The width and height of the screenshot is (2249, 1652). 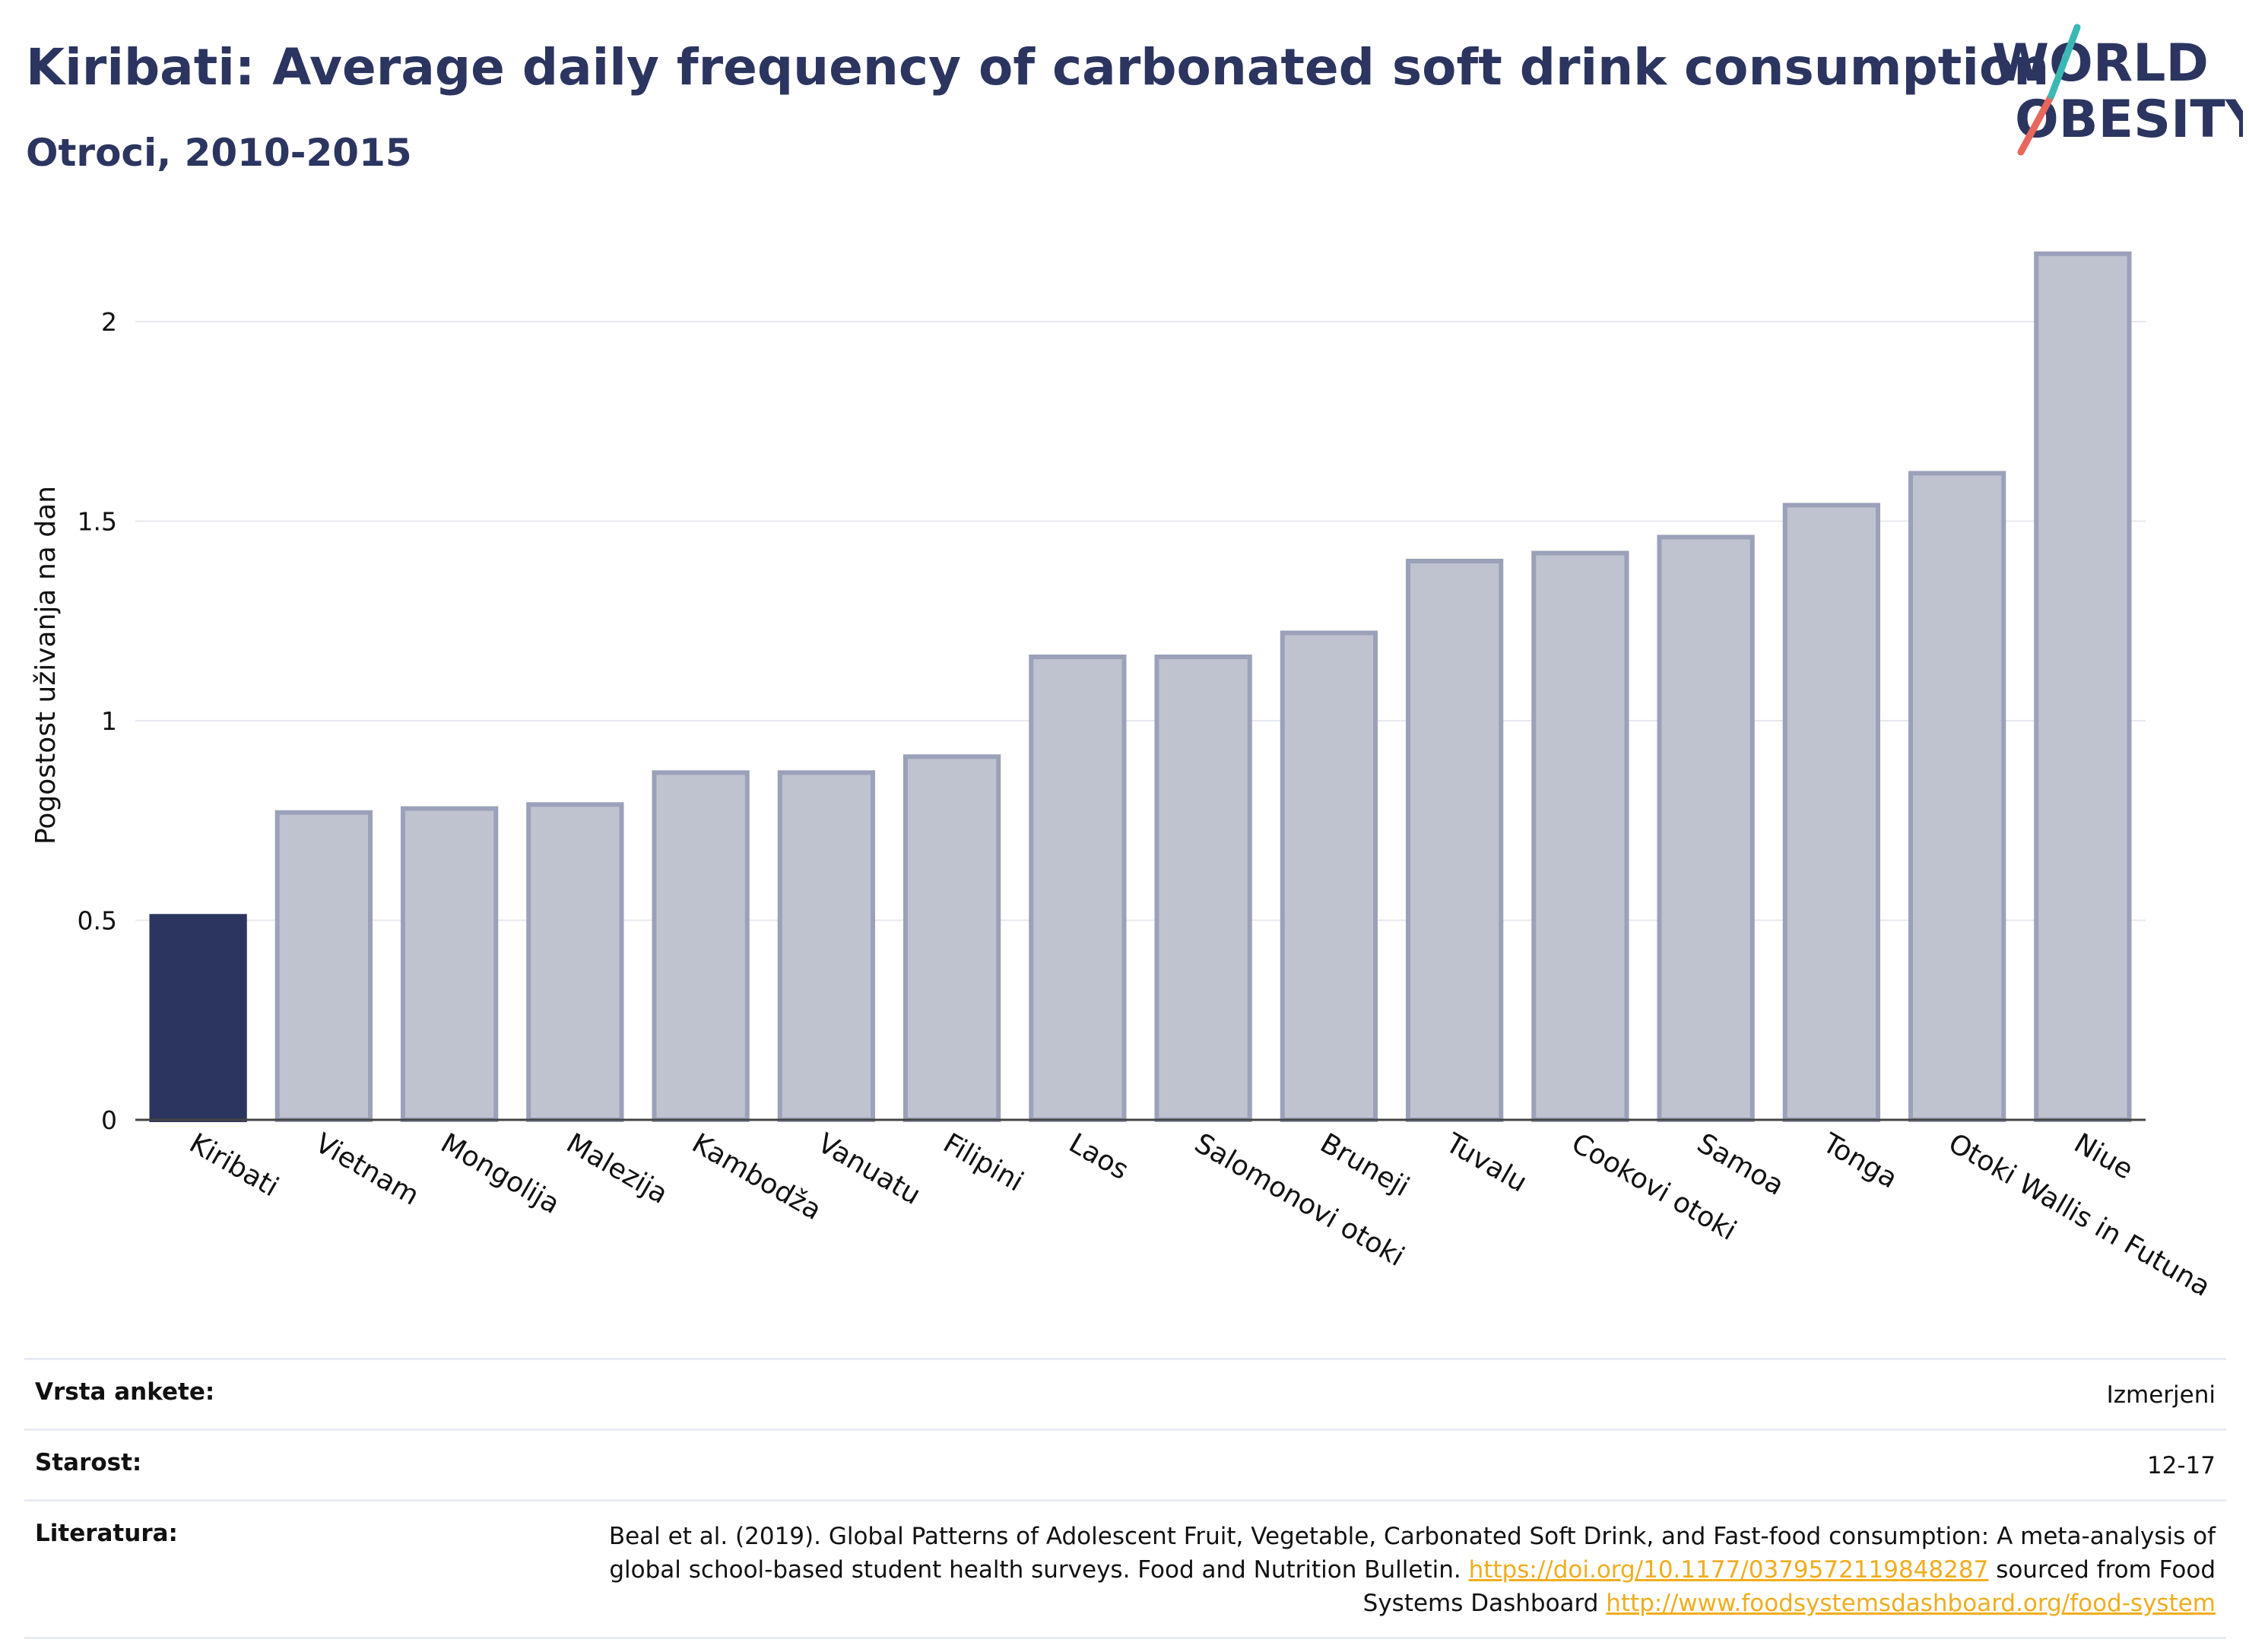 What do you see at coordinates (1329, 876) in the screenshot?
I see `bar-bruneji` at bounding box center [1329, 876].